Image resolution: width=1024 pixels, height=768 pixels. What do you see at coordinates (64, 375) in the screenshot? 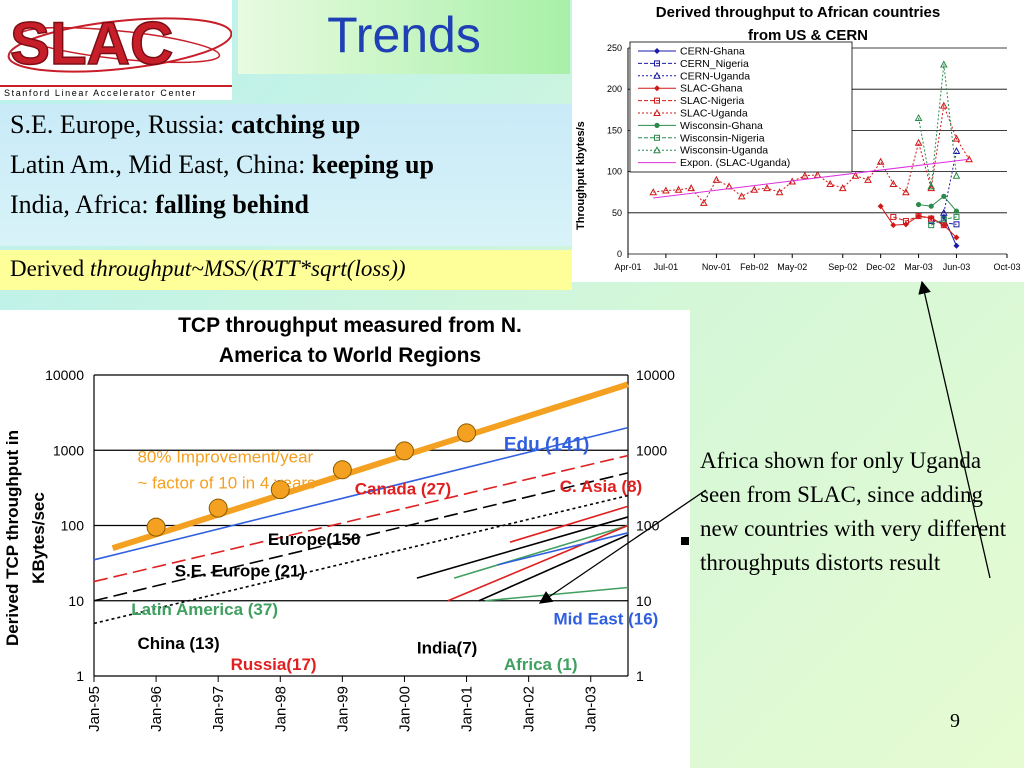
I see `tcp-y-tick-label-left: 10000` at bounding box center [64, 375].